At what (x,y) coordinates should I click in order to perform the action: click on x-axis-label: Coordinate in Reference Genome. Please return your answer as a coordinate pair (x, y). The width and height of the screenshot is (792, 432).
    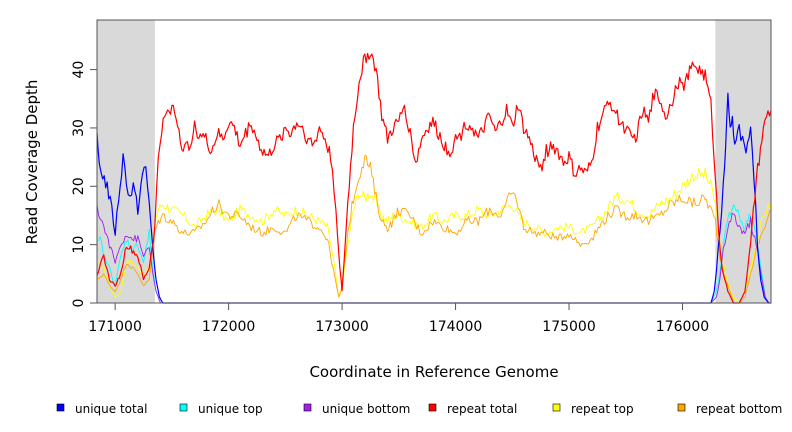
    Looking at the image, I should click on (433, 372).